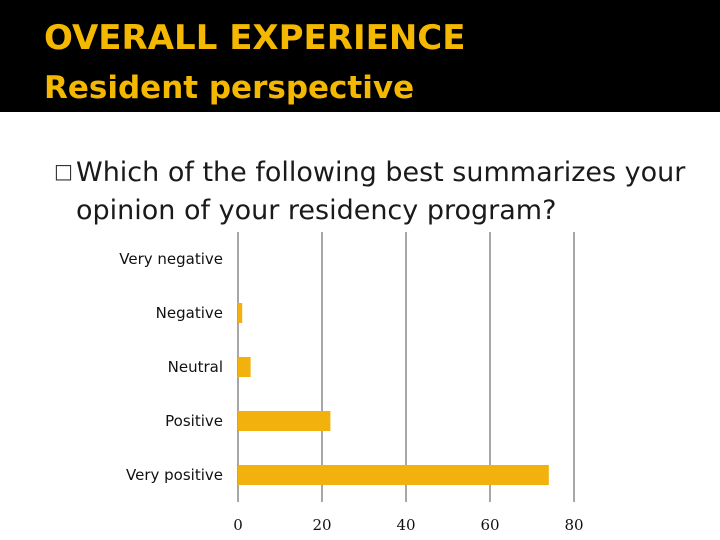  What do you see at coordinates (240, 313) in the screenshot?
I see `bar-negative` at bounding box center [240, 313].